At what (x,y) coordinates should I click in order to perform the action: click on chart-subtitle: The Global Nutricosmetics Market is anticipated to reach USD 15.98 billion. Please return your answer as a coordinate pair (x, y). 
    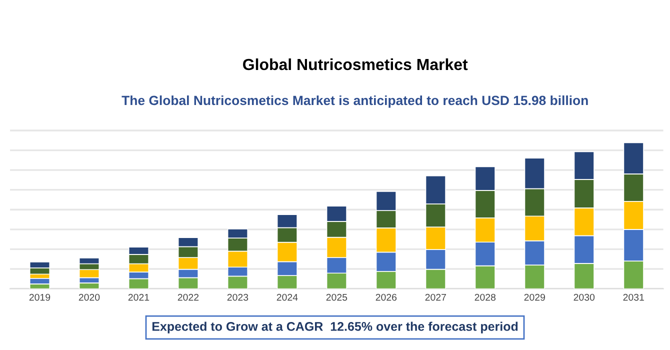
    Looking at the image, I should click on (355, 101).